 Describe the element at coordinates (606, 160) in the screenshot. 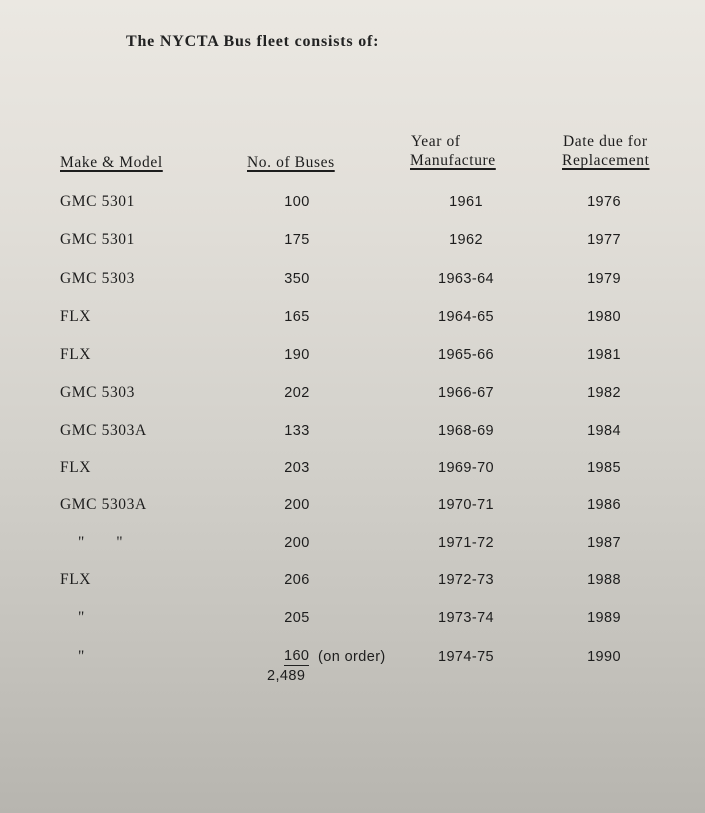

I see `header-date-due-for-replacement: Replacement` at that location.